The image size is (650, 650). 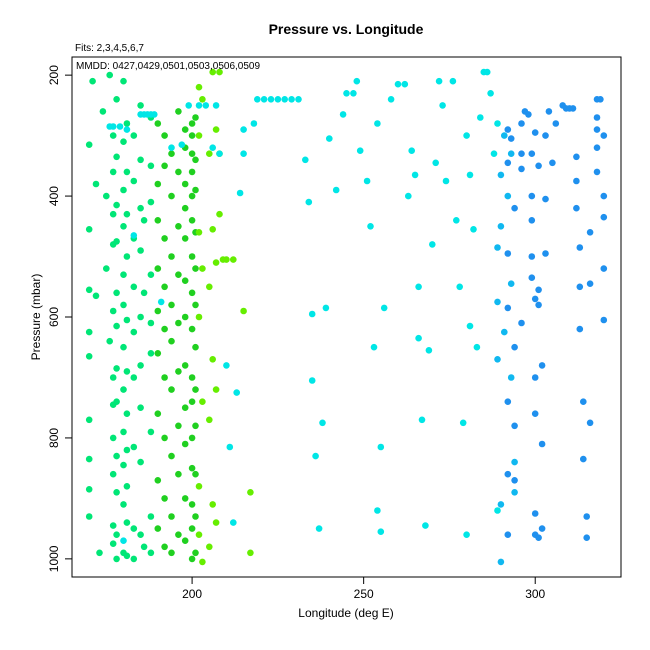 What do you see at coordinates (535, 594) in the screenshot?
I see `x-tick-label: 300` at bounding box center [535, 594].